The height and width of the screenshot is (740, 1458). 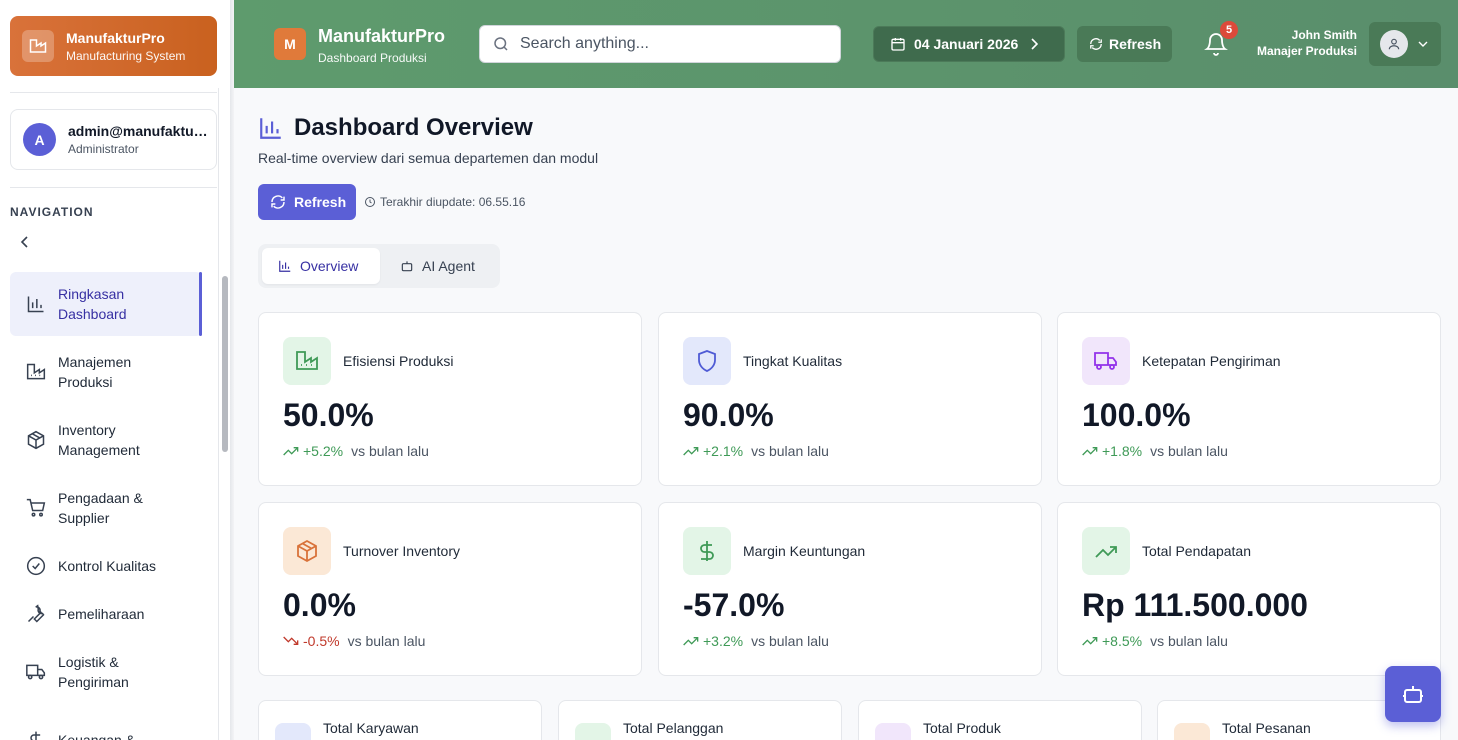 I want to click on date-picker-button: 04 Januari 2026, so click(x=969, y=44).